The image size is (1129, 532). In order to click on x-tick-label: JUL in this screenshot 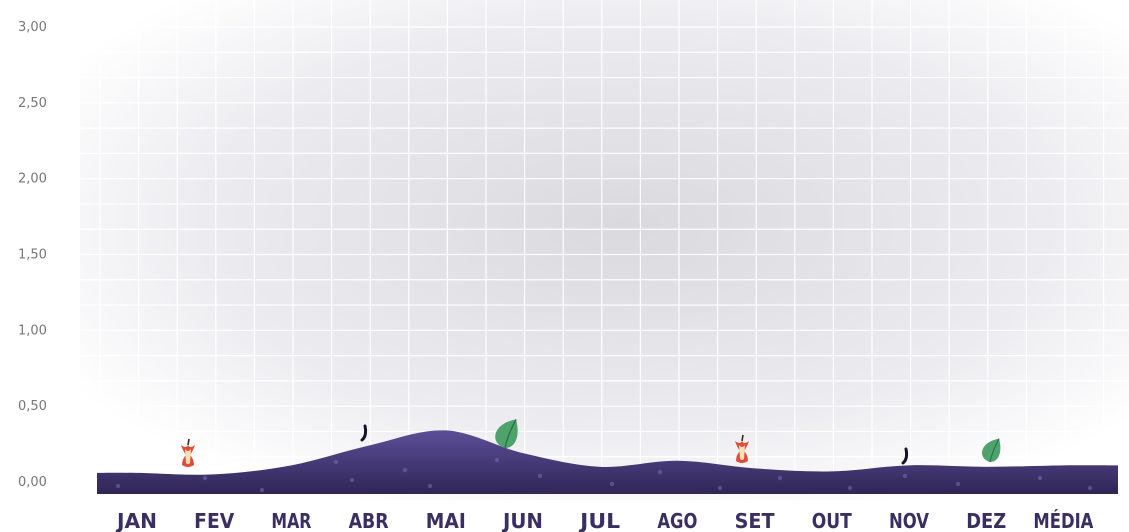, I will do `click(599, 520)`.